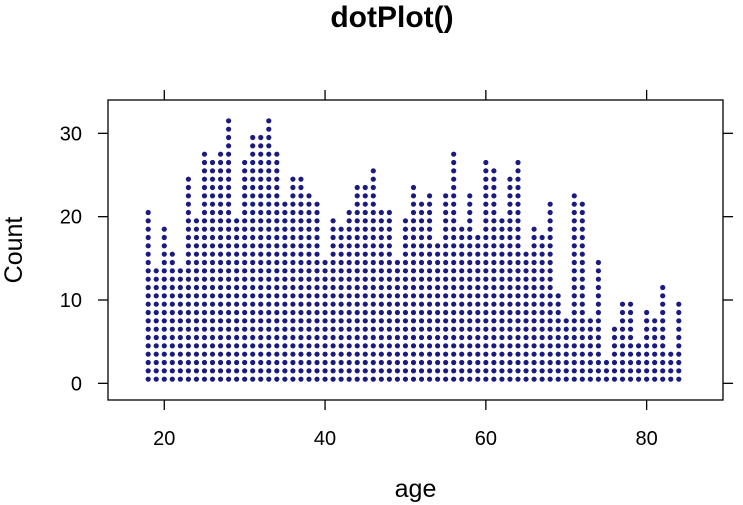 This screenshot has height=505, width=743. Describe the element at coordinates (76, 384) in the screenshot. I see `y-tick-label: 0` at that location.